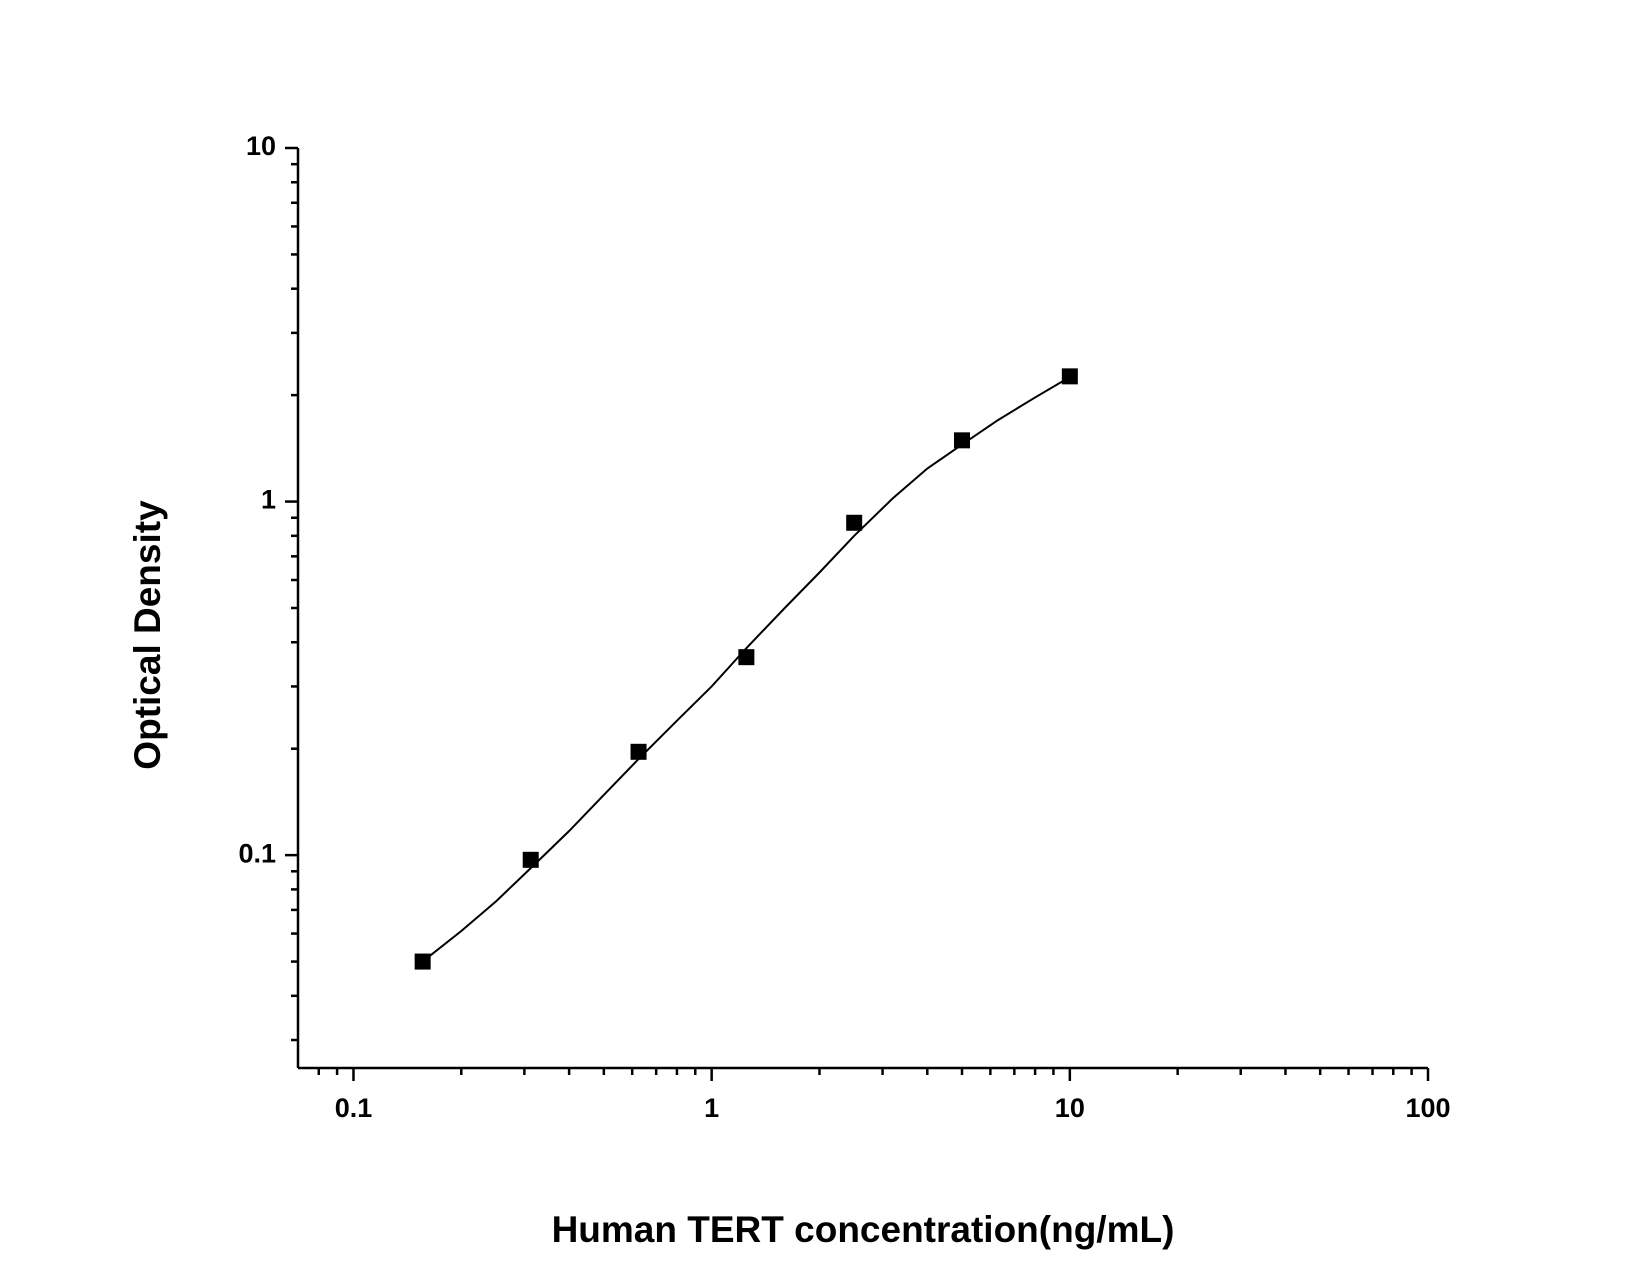  Describe the element at coordinates (257, 853) in the screenshot. I see `y-tick-label: 0.1` at that location.